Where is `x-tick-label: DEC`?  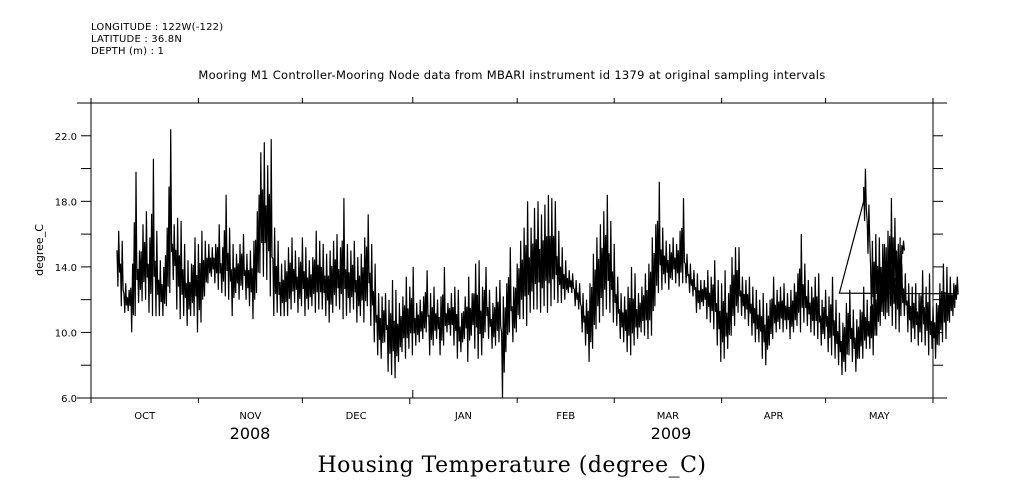 x-tick-label: DEC is located at coordinates (356, 416).